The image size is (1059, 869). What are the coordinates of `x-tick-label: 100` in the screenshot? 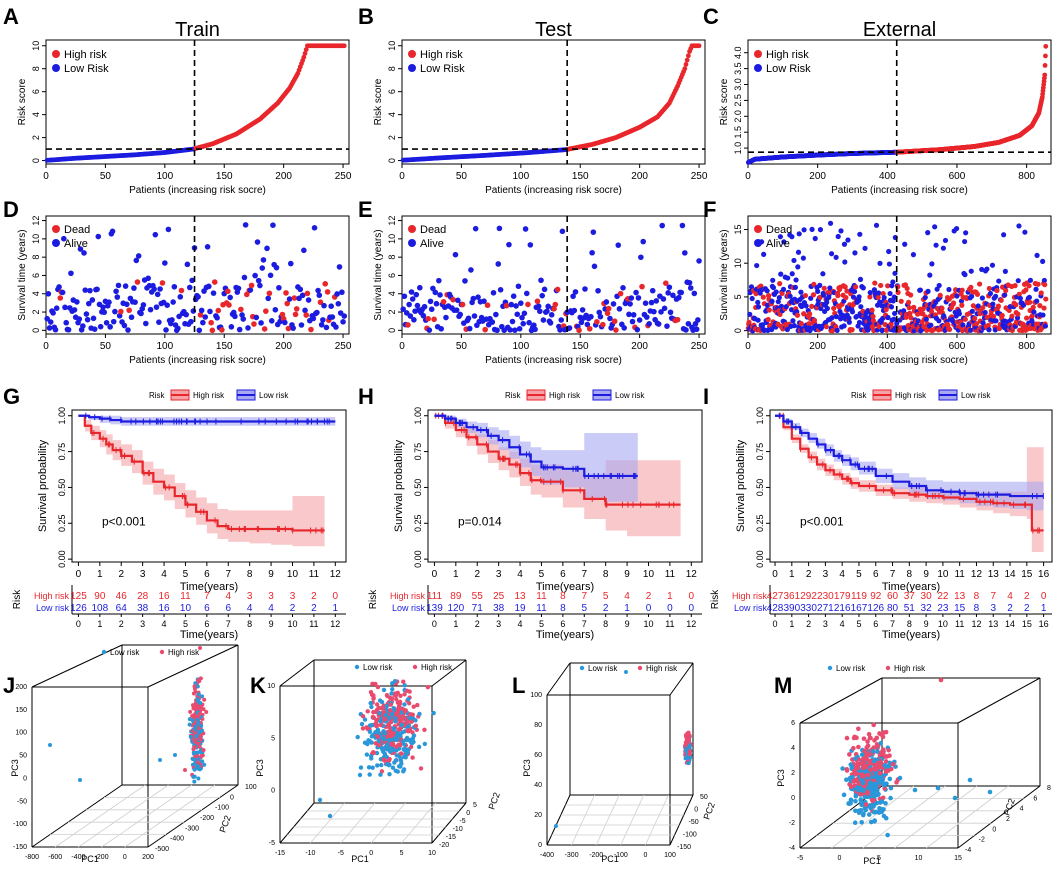 It's located at (520, 176).